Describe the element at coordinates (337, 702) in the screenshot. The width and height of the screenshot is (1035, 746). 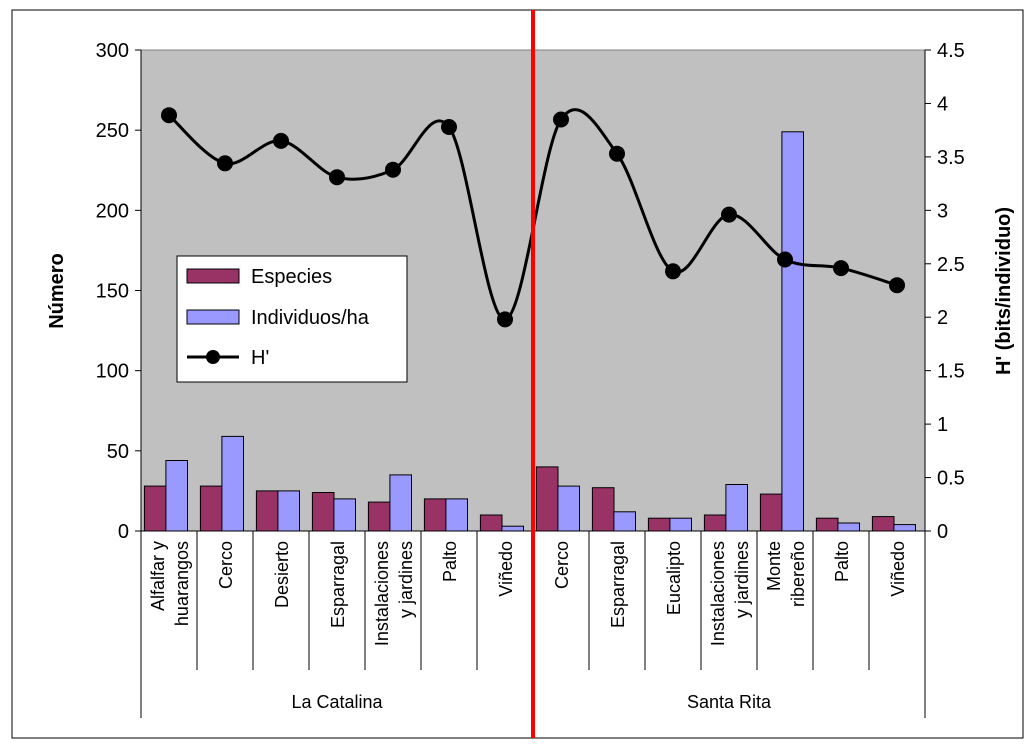
I see `group-label-0: La Catalina` at that location.